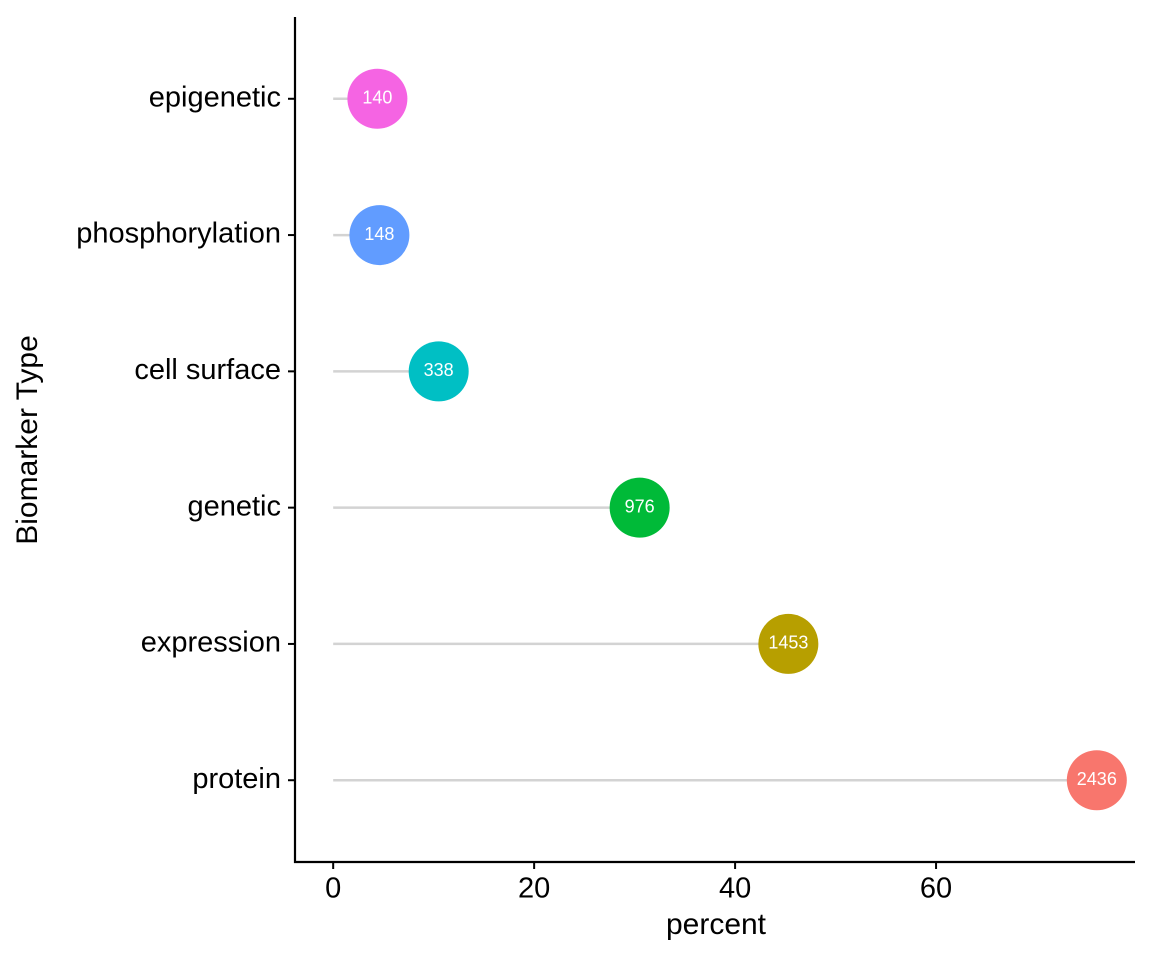  I want to click on y-tick-label: epigenetic, so click(215, 97).